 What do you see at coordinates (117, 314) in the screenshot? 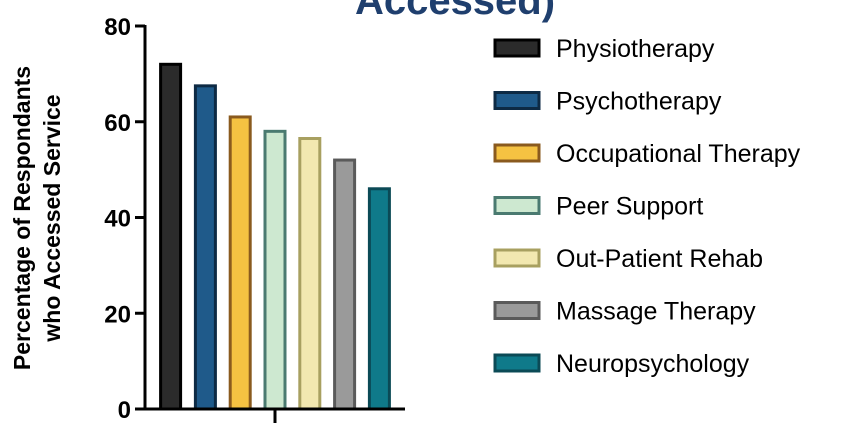
I see `y-tick-label: 20` at bounding box center [117, 314].